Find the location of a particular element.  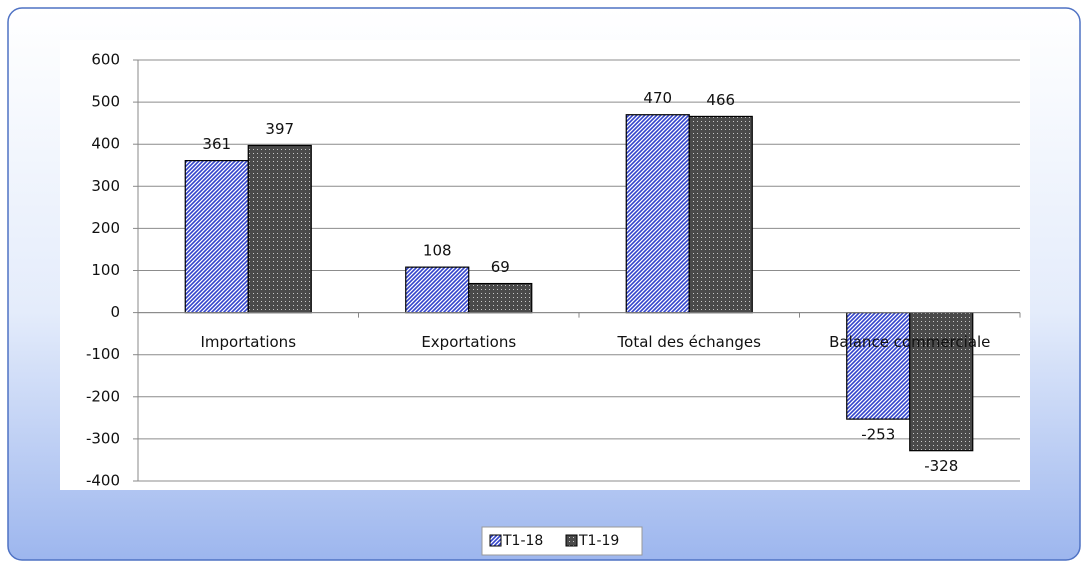

x-tick-label: Balance commerciale is located at coordinates (909, 342).